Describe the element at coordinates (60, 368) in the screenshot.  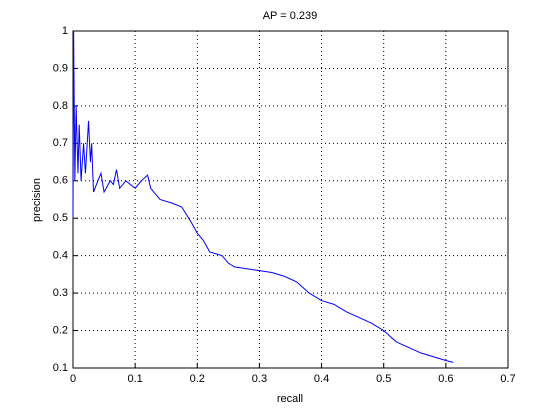
I see `y-tick-label: 0.1` at that location.